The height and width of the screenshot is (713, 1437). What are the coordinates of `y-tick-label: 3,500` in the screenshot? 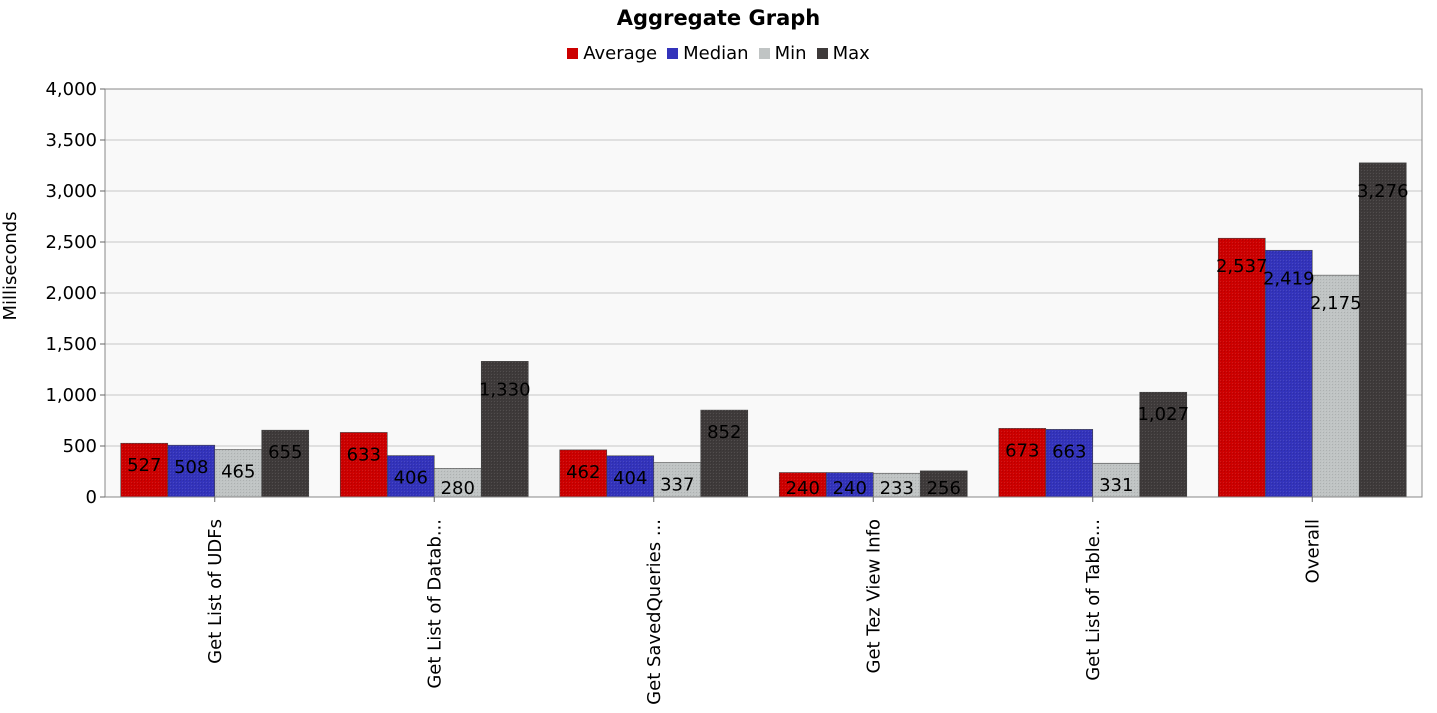 It's located at (71, 140).